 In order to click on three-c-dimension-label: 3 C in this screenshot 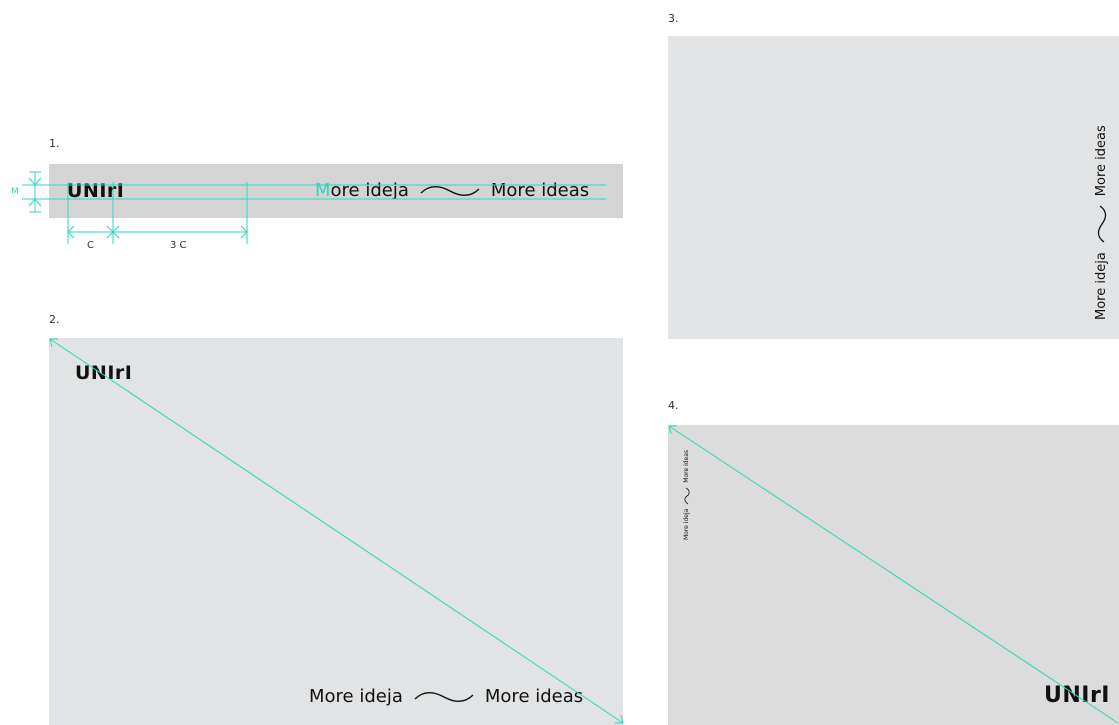, I will do `click(178, 245)`.